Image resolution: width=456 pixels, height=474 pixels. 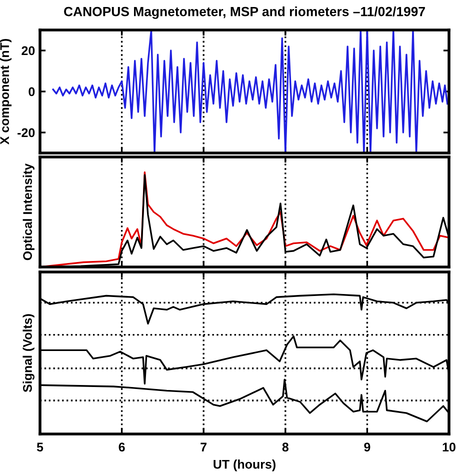 I want to click on x-tick-label: 10, so click(x=449, y=447).